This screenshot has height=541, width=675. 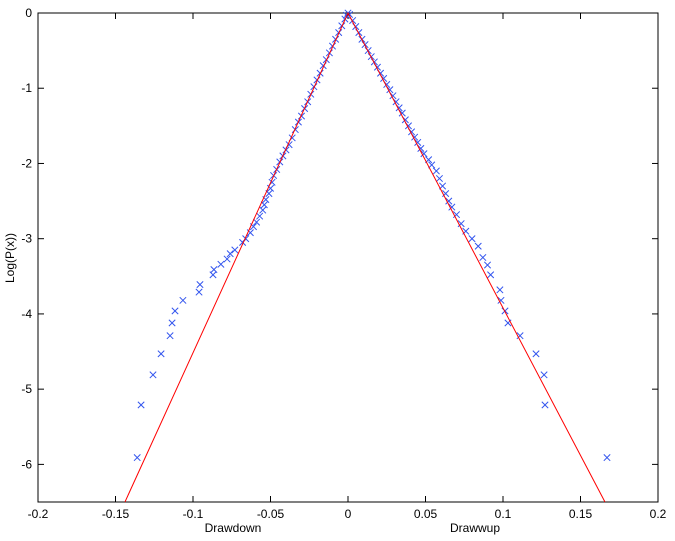 What do you see at coordinates (503, 514) in the screenshot?
I see `x-tick-label: 0.1` at bounding box center [503, 514].